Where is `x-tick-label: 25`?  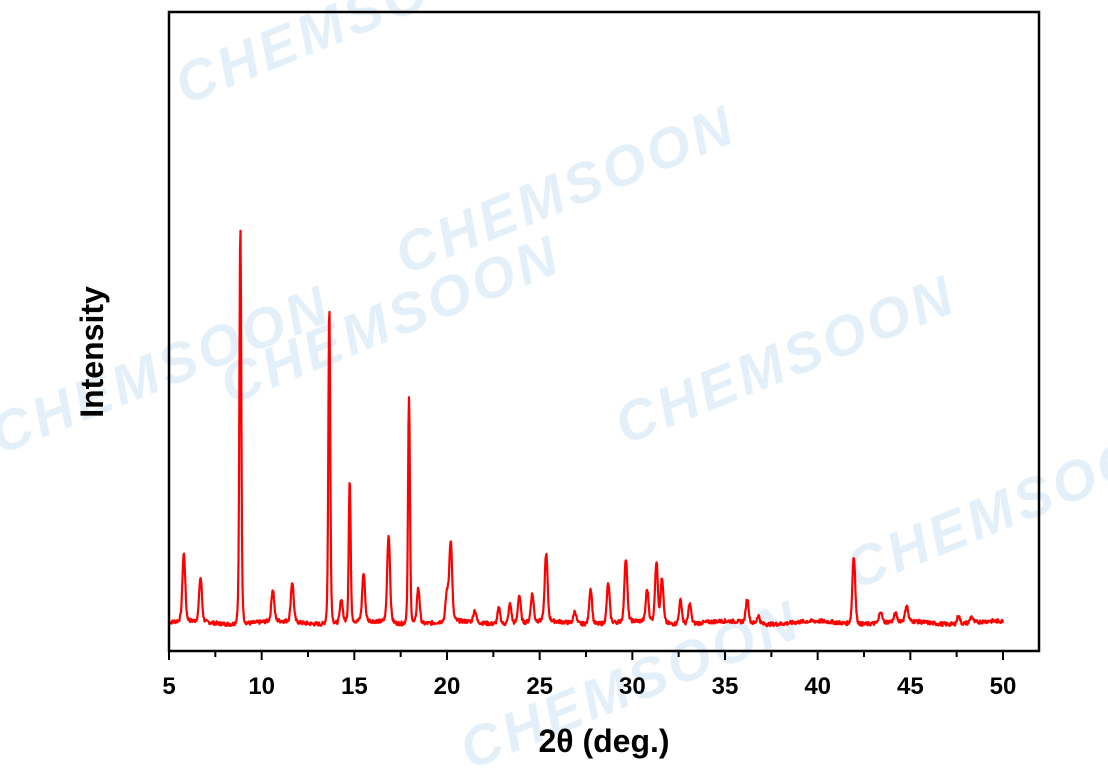 x-tick-label: 25 is located at coordinates (539, 686).